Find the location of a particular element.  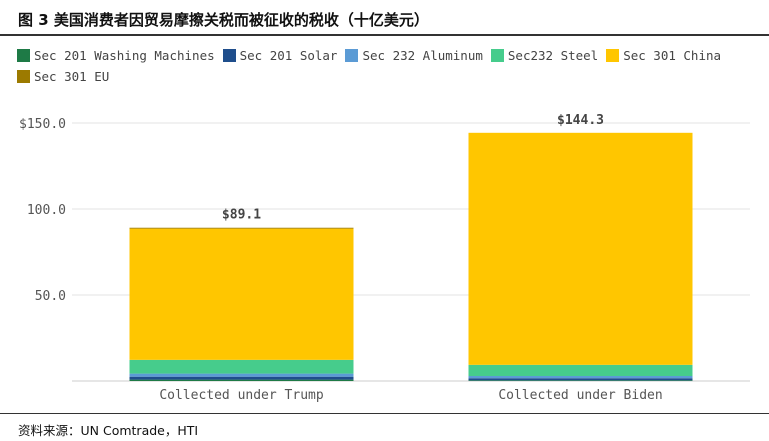

source-bar: 资料来源：UN Comtrade，HTI is located at coordinates (384, 427).